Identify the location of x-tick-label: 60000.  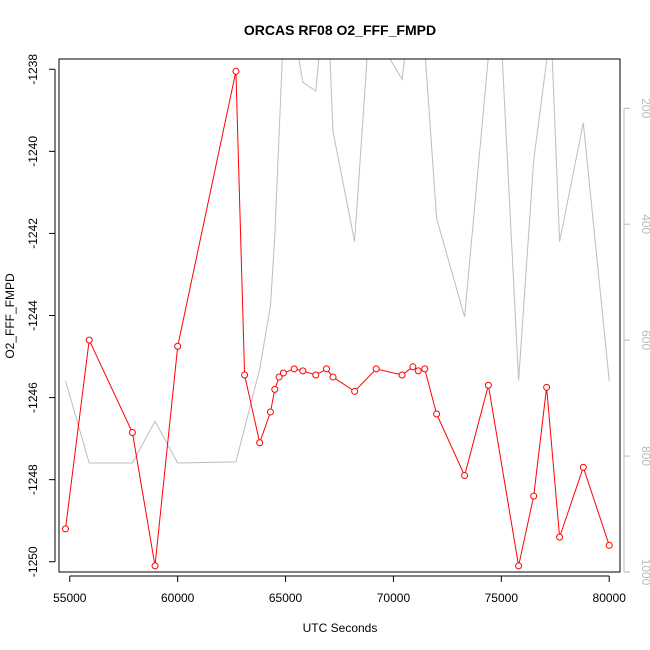
(178, 598).